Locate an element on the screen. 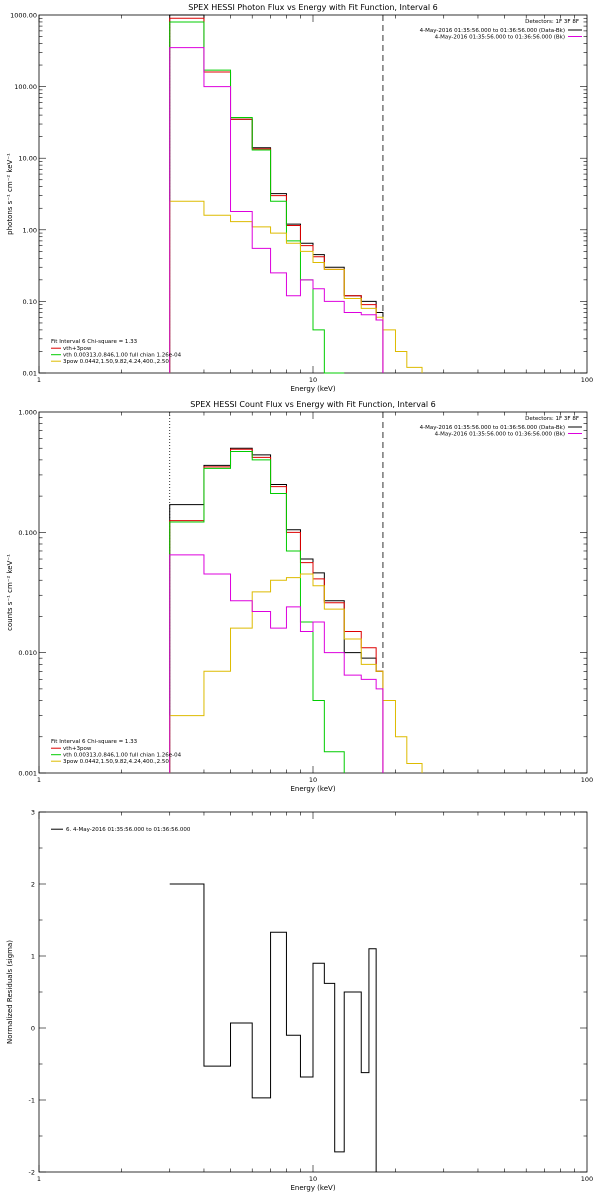 This screenshot has height=1200, width=600. y-tick-label: 0.010 is located at coordinates (27, 653).